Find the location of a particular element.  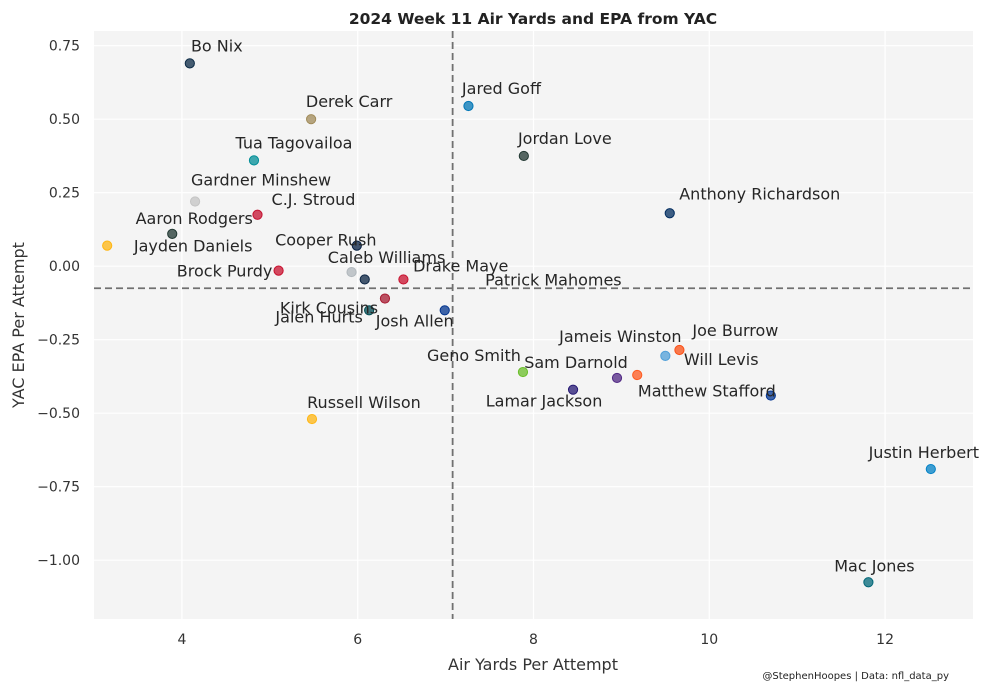

point-label: Lamar Jackson is located at coordinates (544, 401).